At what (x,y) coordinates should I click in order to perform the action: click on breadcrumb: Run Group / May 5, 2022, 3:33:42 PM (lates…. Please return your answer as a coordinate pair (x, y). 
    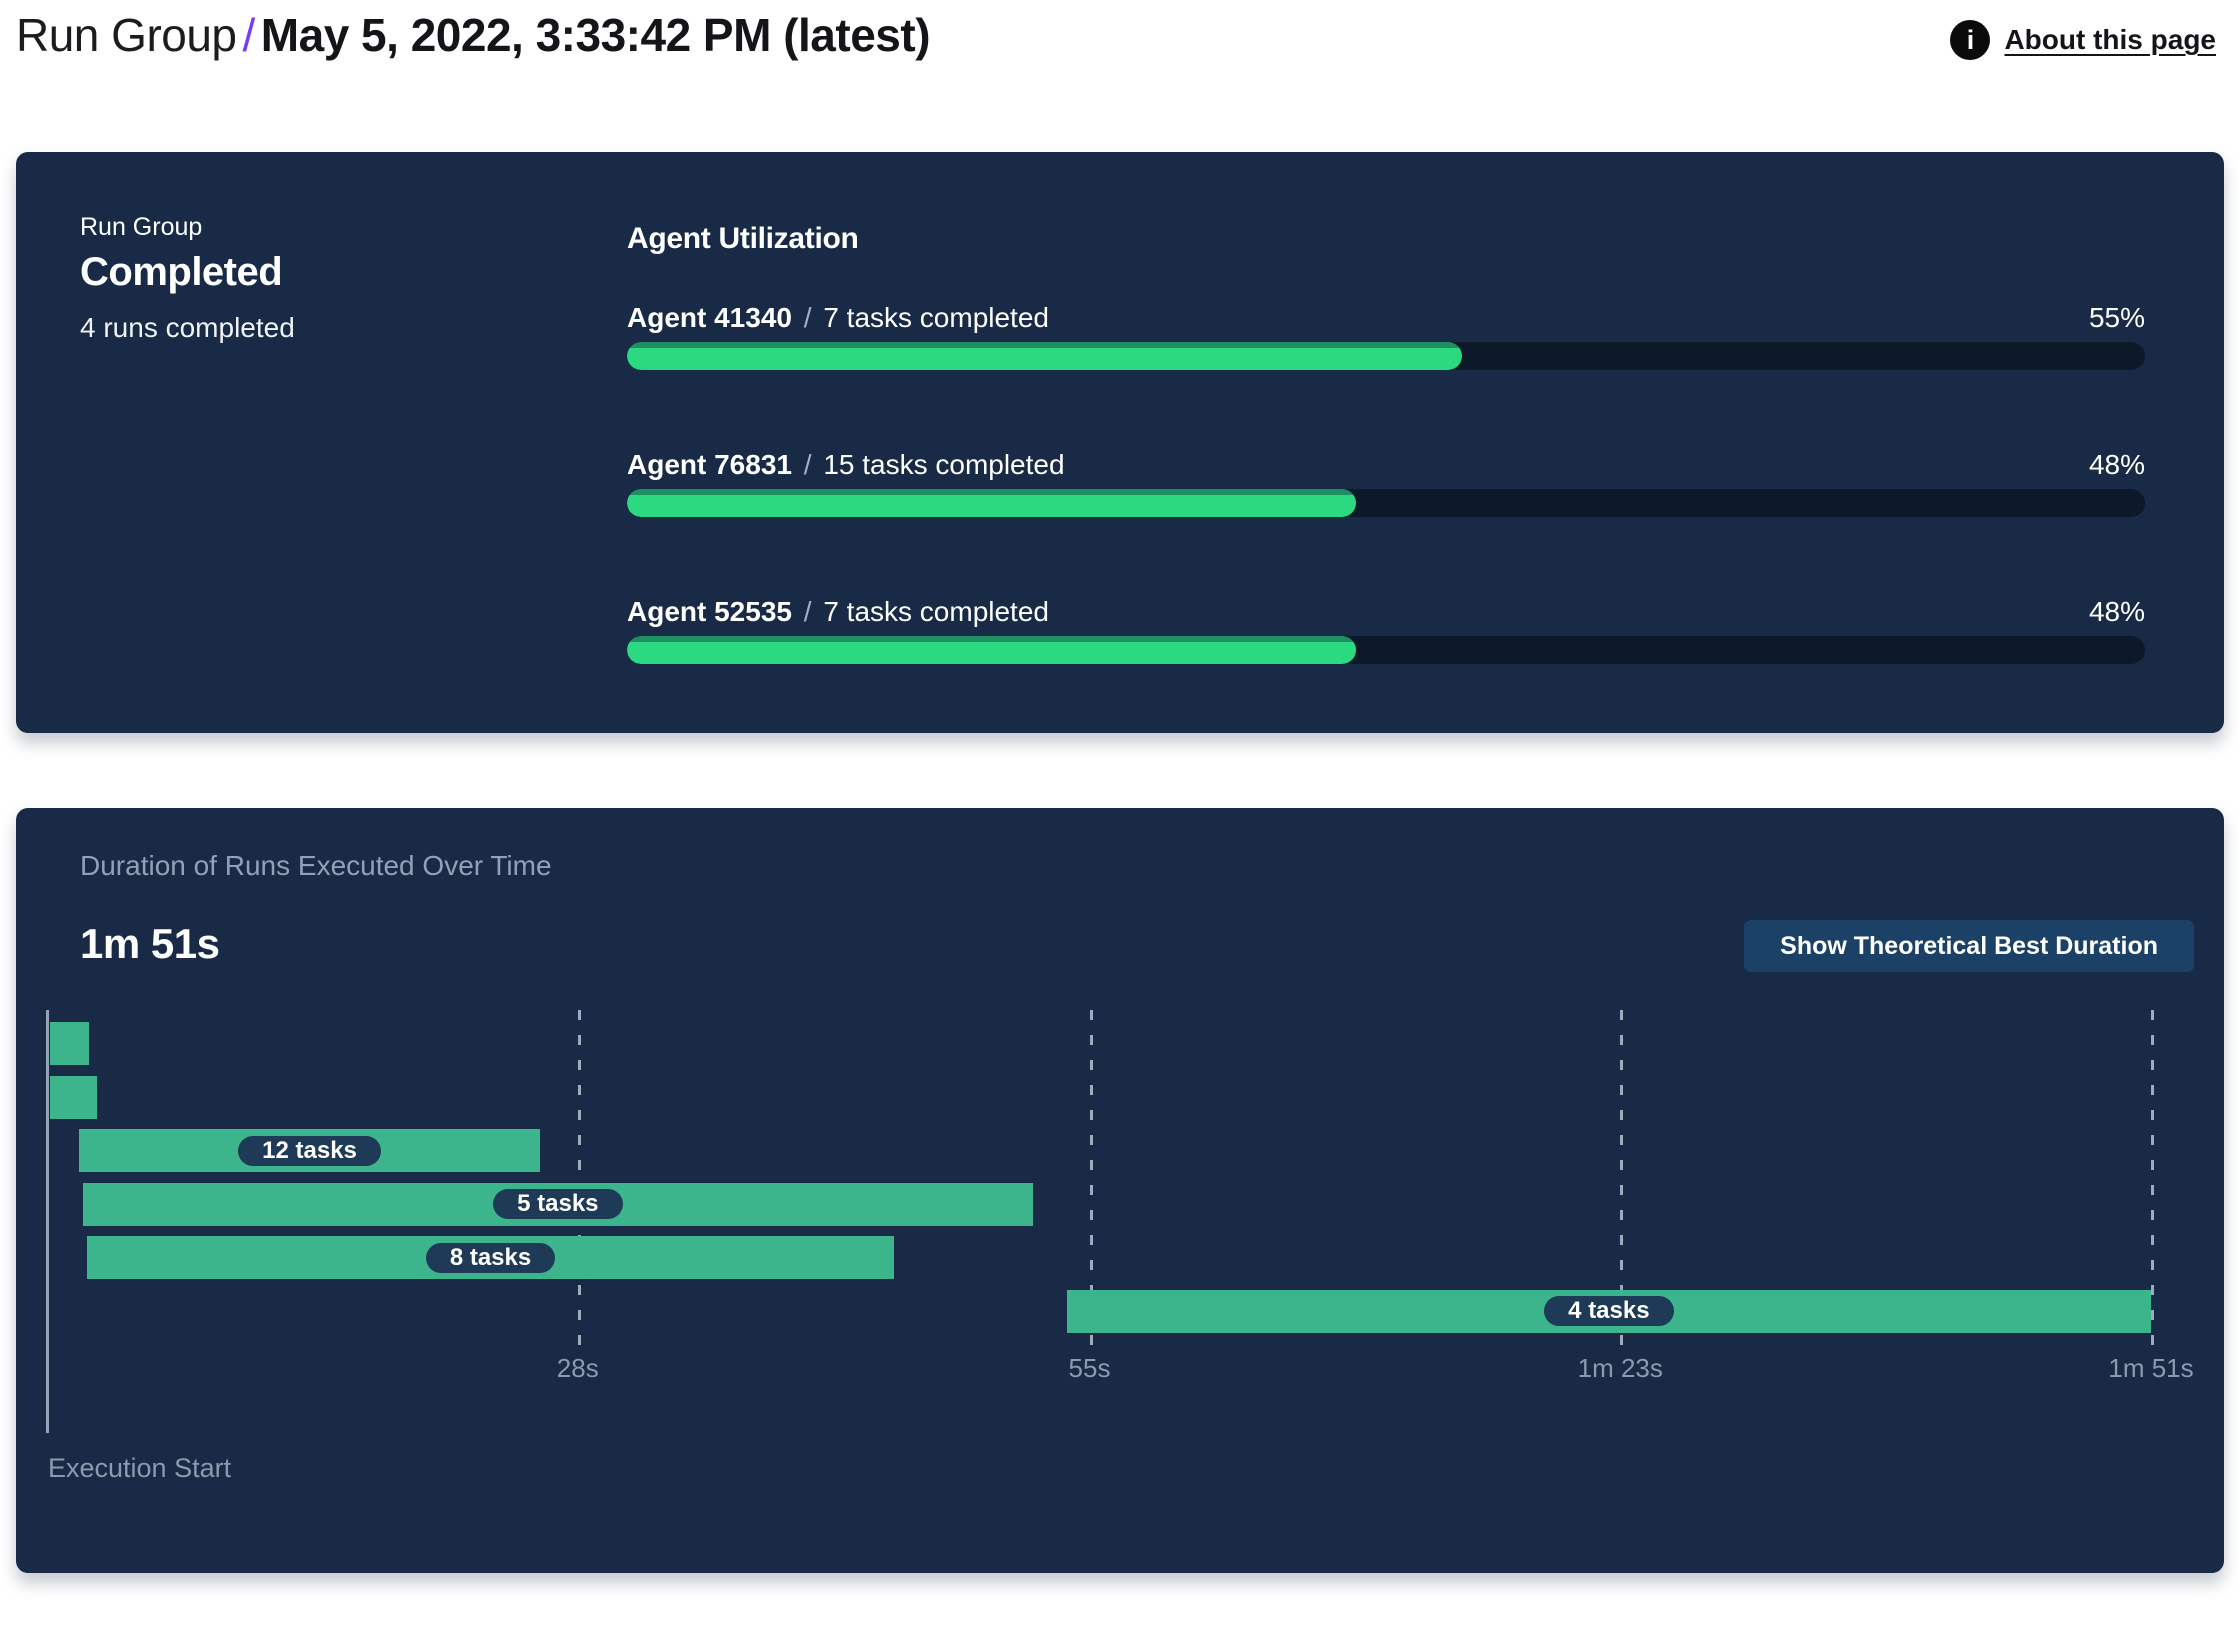
    Looking at the image, I should click on (1120, 35).